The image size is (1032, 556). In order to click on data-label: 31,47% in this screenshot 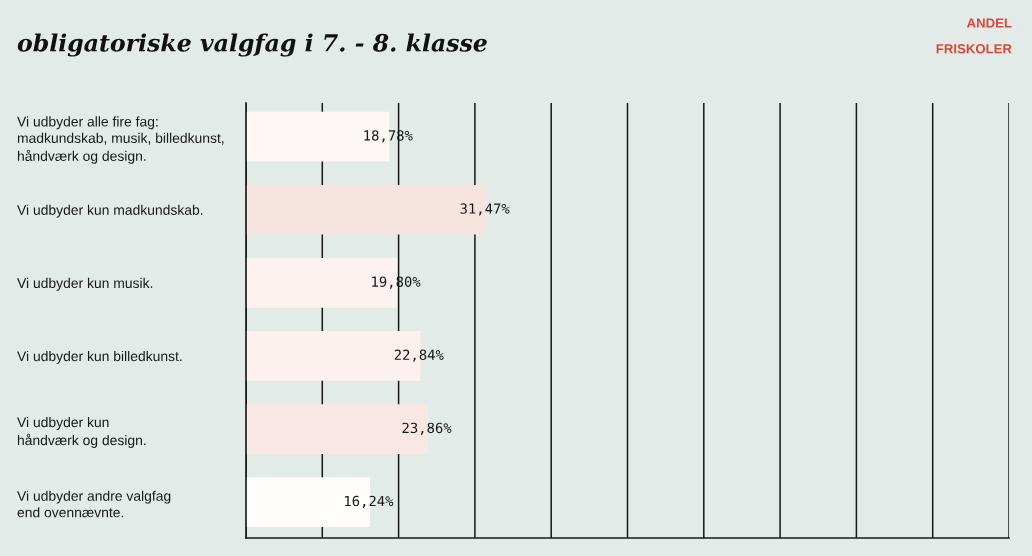, I will do `click(485, 209)`.